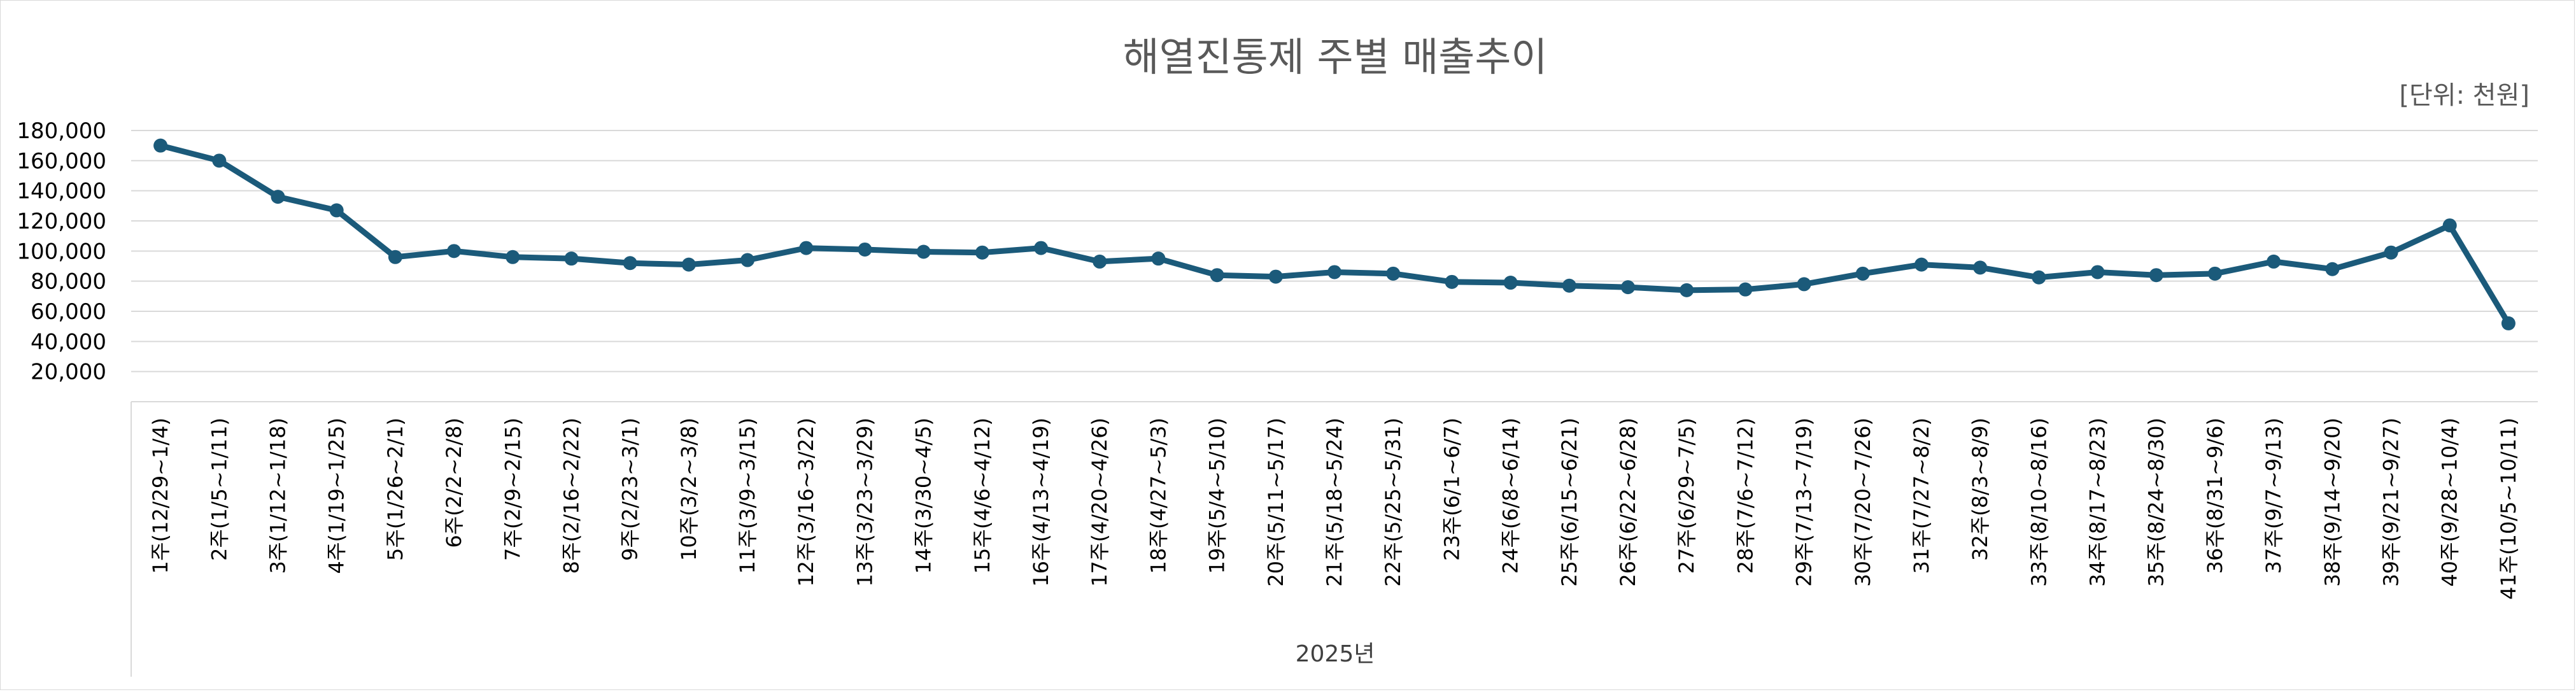 Image resolution: width=2576 pixels, height=692 pixels. What do you see at coordinates (68, 282) in the screenshot?
I see `y-tick-label: 80,000` at bounding box center [68, 282].